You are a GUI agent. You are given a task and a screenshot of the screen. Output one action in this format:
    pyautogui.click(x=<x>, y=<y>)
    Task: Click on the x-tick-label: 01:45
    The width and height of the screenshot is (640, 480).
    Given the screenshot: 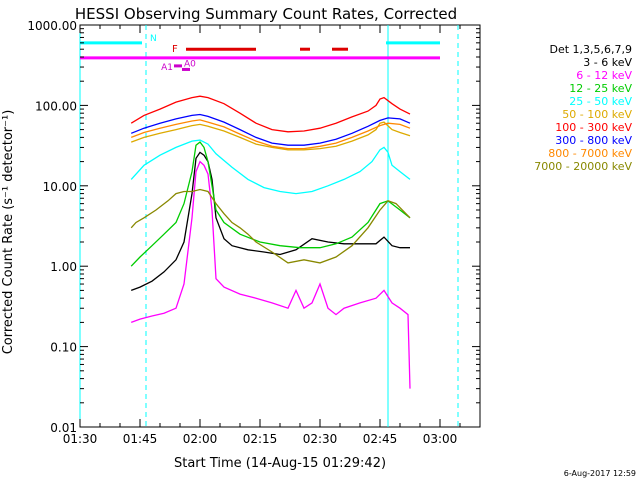 What is the action you would take?
    pyautogui.click(x=140, y=439)
    